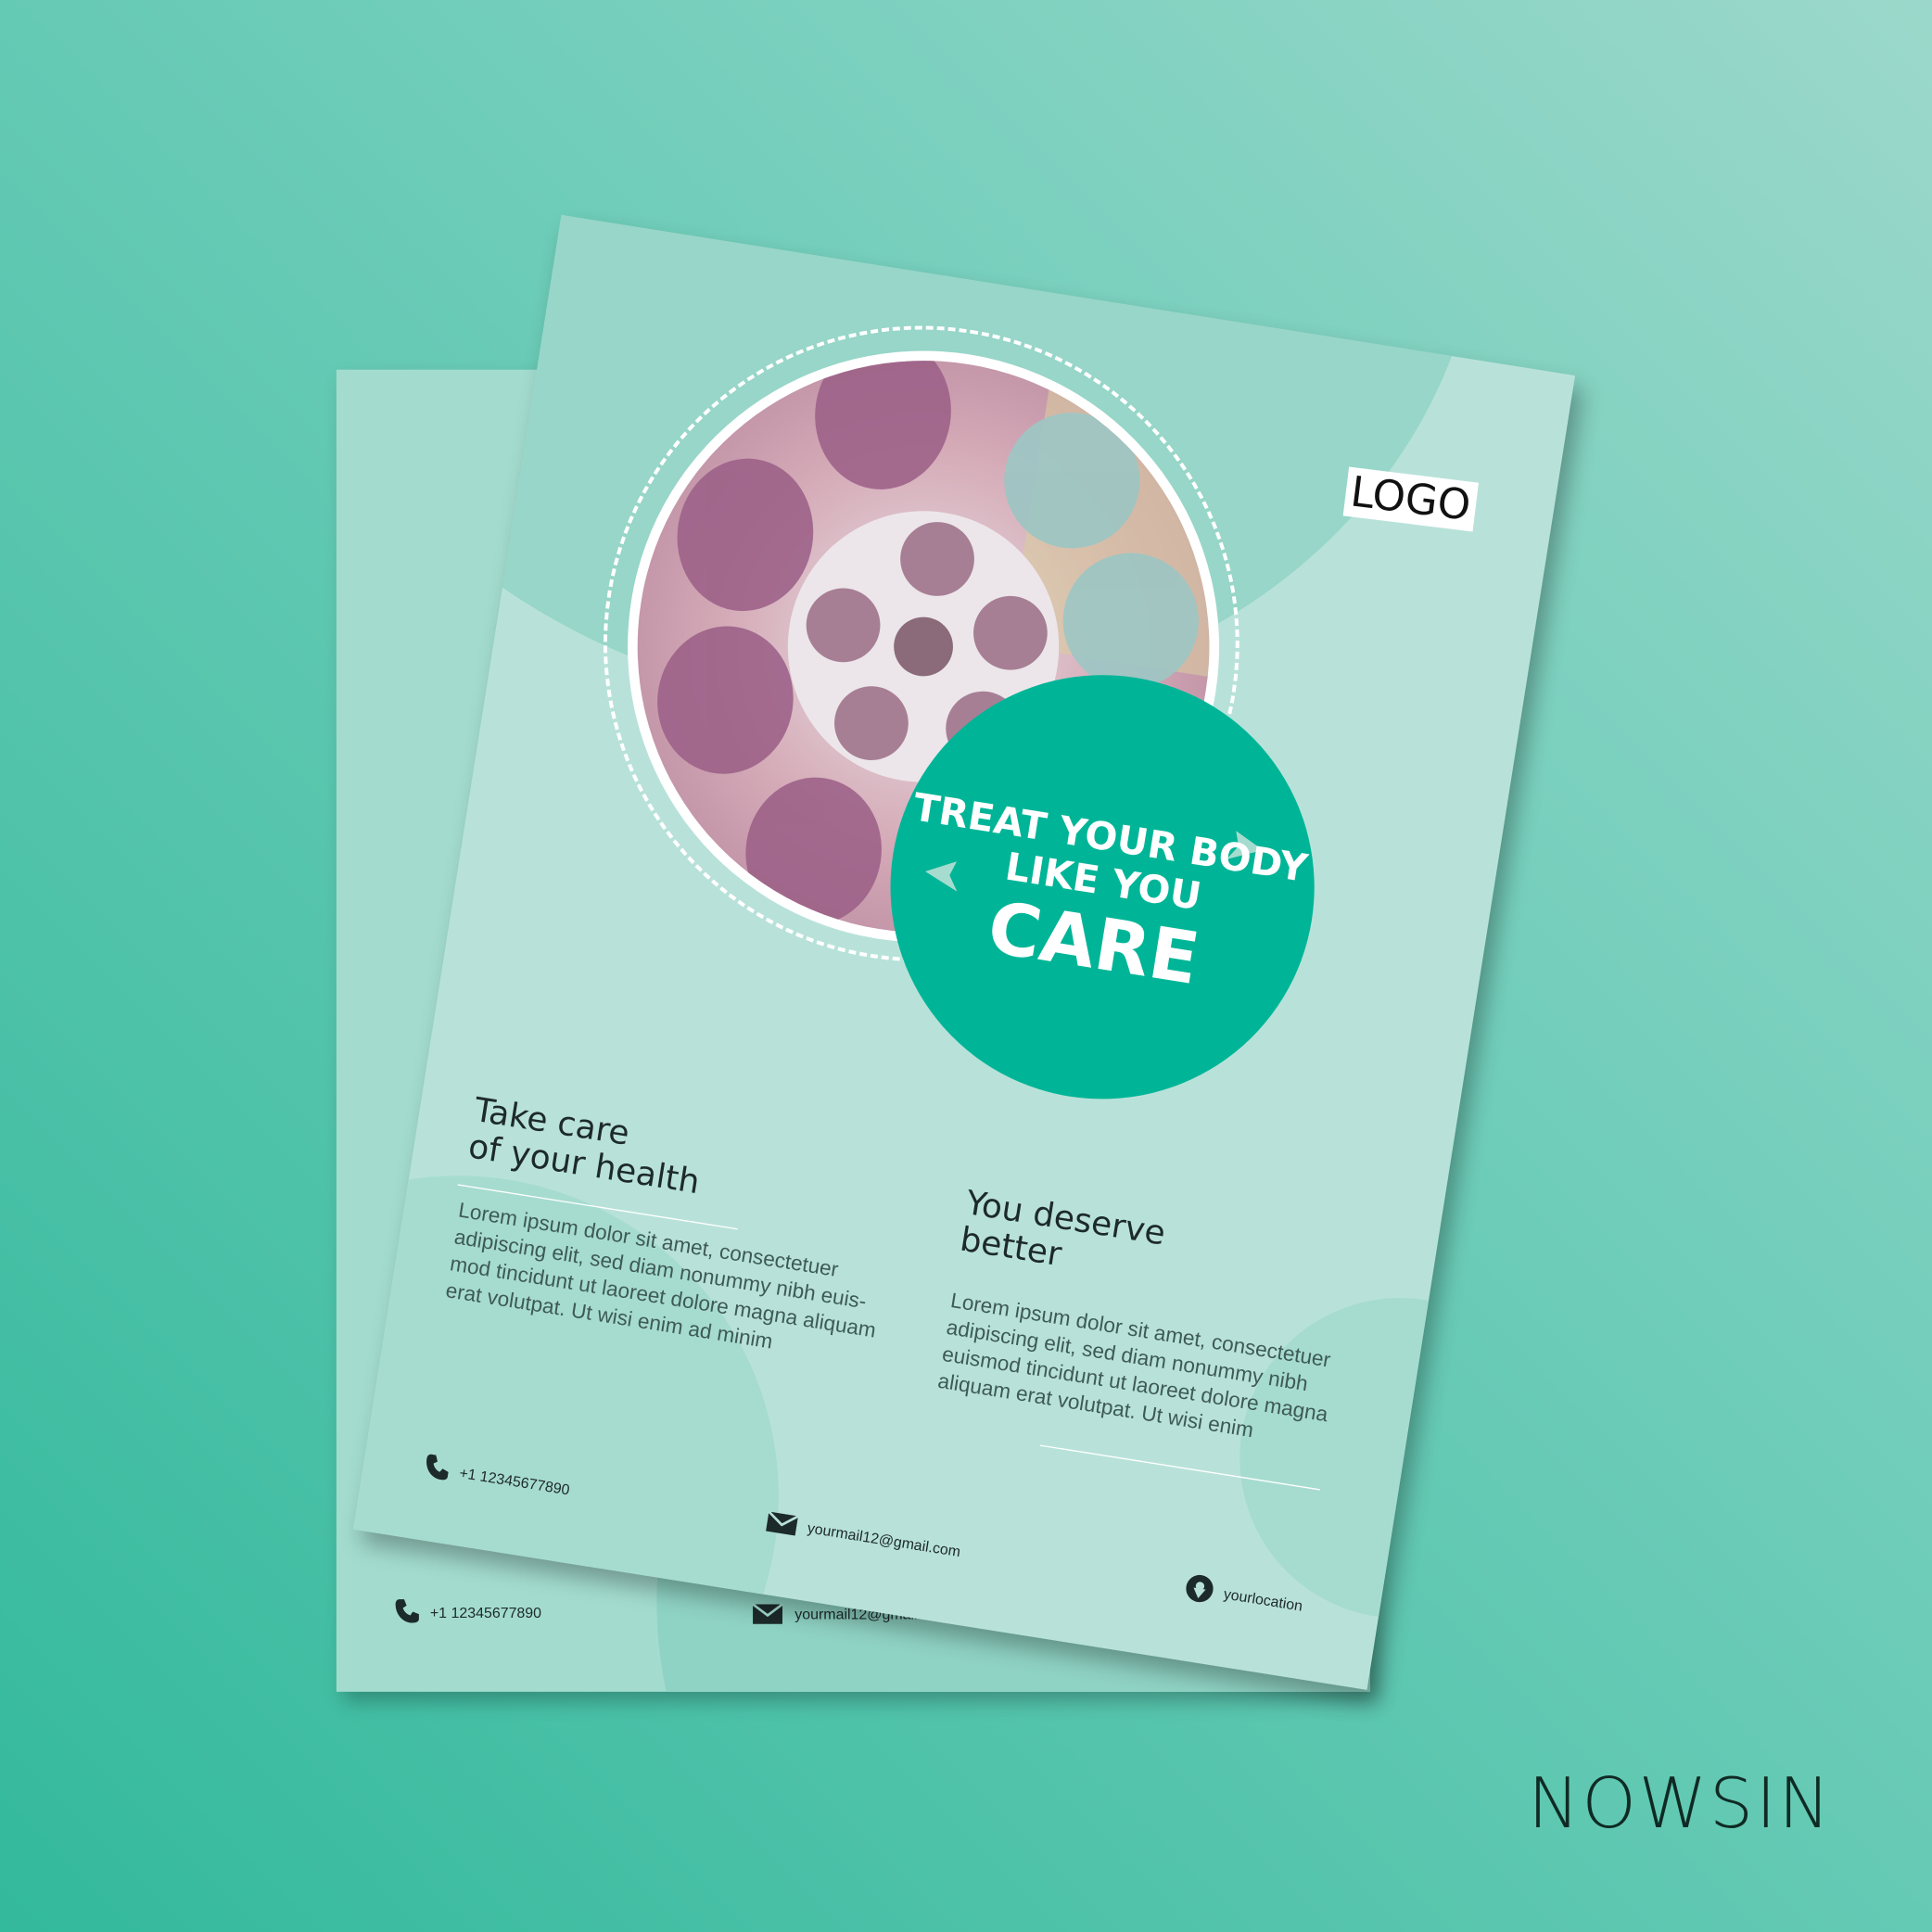  I want to click on front-location: yourlocation, so click(1263, 1599).